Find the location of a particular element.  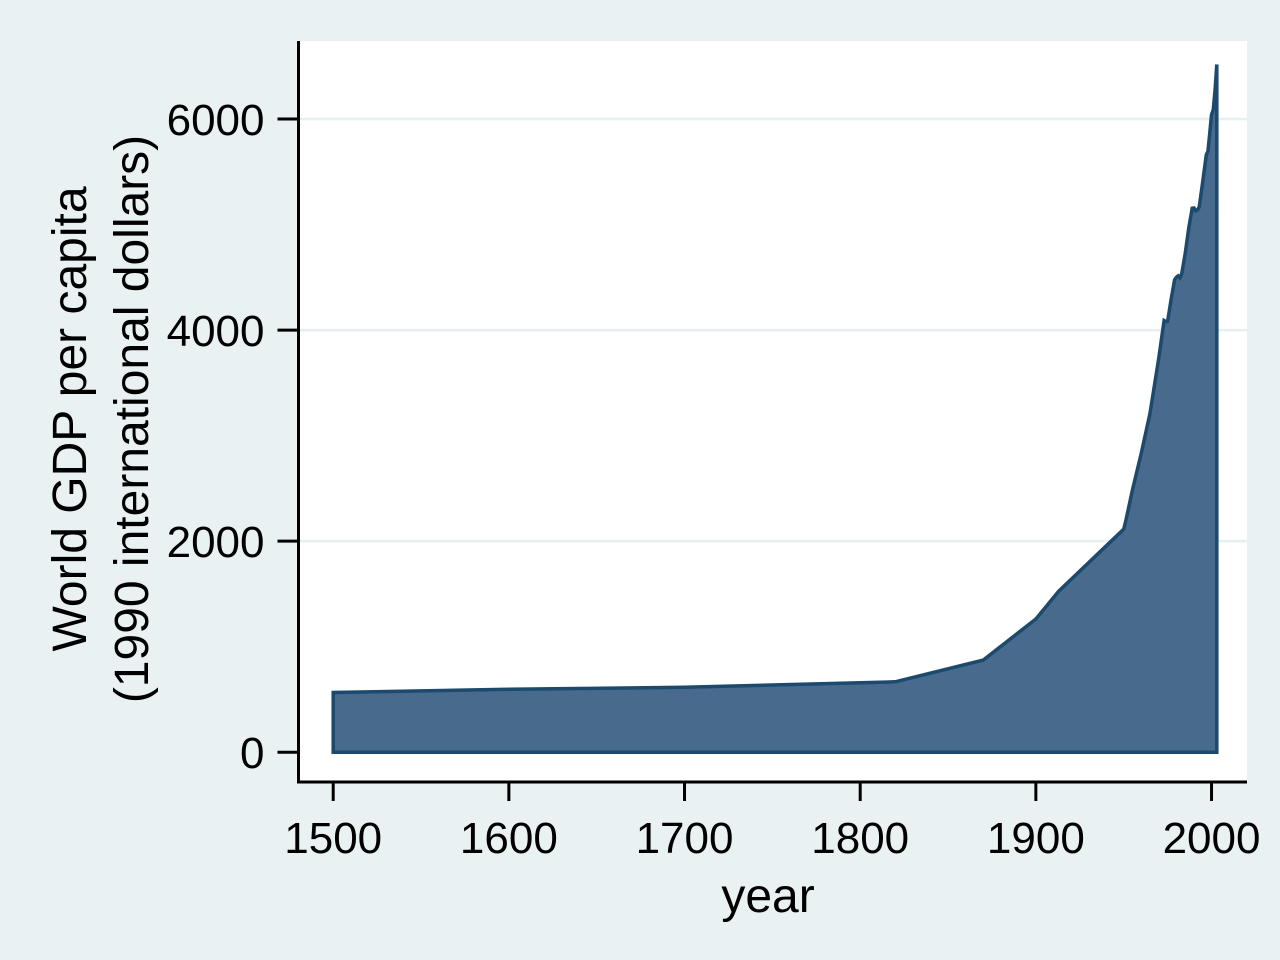

y-tick-label: 6000 is located at coordinates (216, 120).